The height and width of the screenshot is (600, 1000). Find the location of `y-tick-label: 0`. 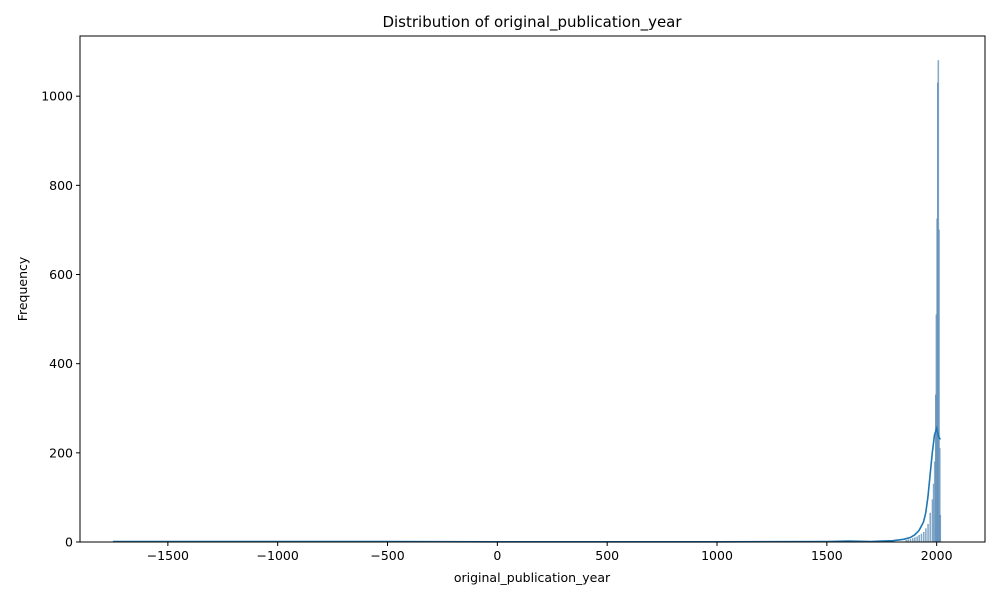

y-tick-label: 0 is located at coordinates (69, 542).